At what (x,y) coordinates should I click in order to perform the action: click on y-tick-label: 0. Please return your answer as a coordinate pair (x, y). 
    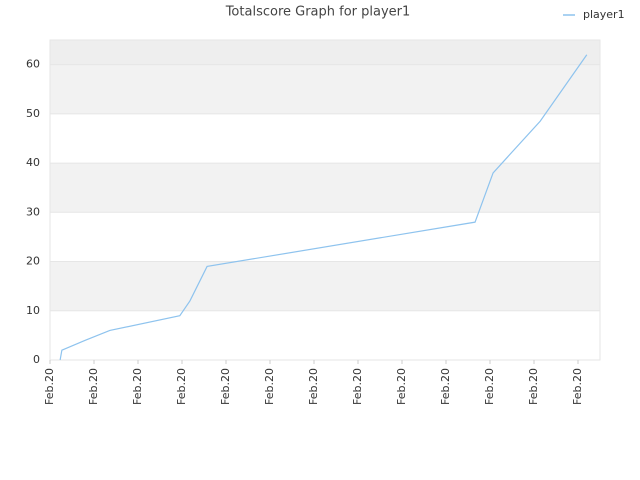
    Looking at the image, I should click on (36, 359).